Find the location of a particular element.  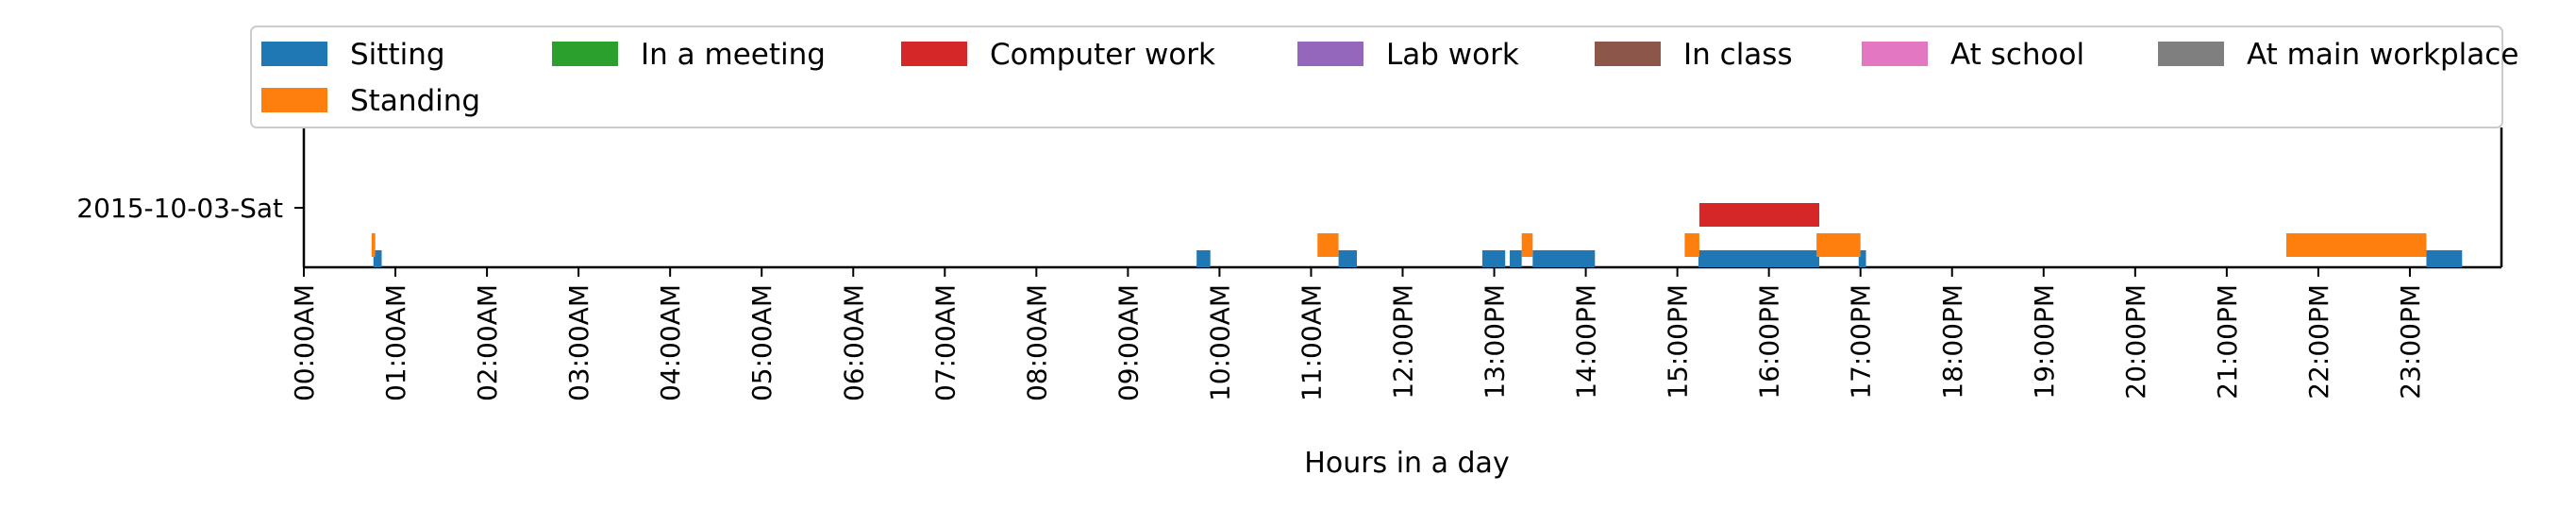

x-tick-label: 02:00AM is located at coordinates (487, 342).